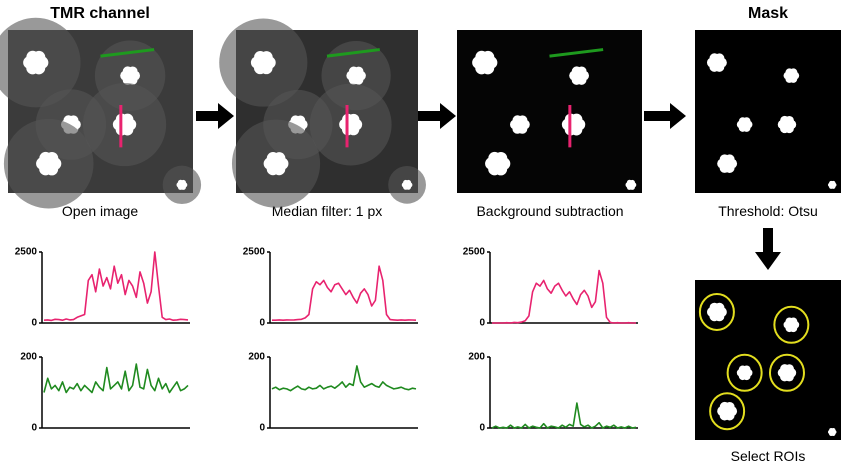  Describe the element at coordinates (768, 456) in the screenshot. I see `caption: Select ROIs` at that location.